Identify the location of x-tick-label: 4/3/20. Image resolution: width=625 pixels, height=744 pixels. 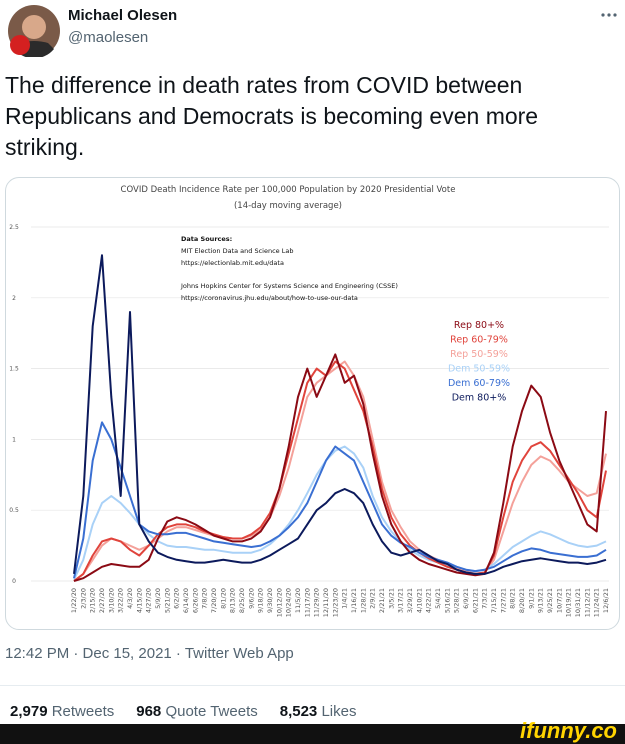
(130, 598).